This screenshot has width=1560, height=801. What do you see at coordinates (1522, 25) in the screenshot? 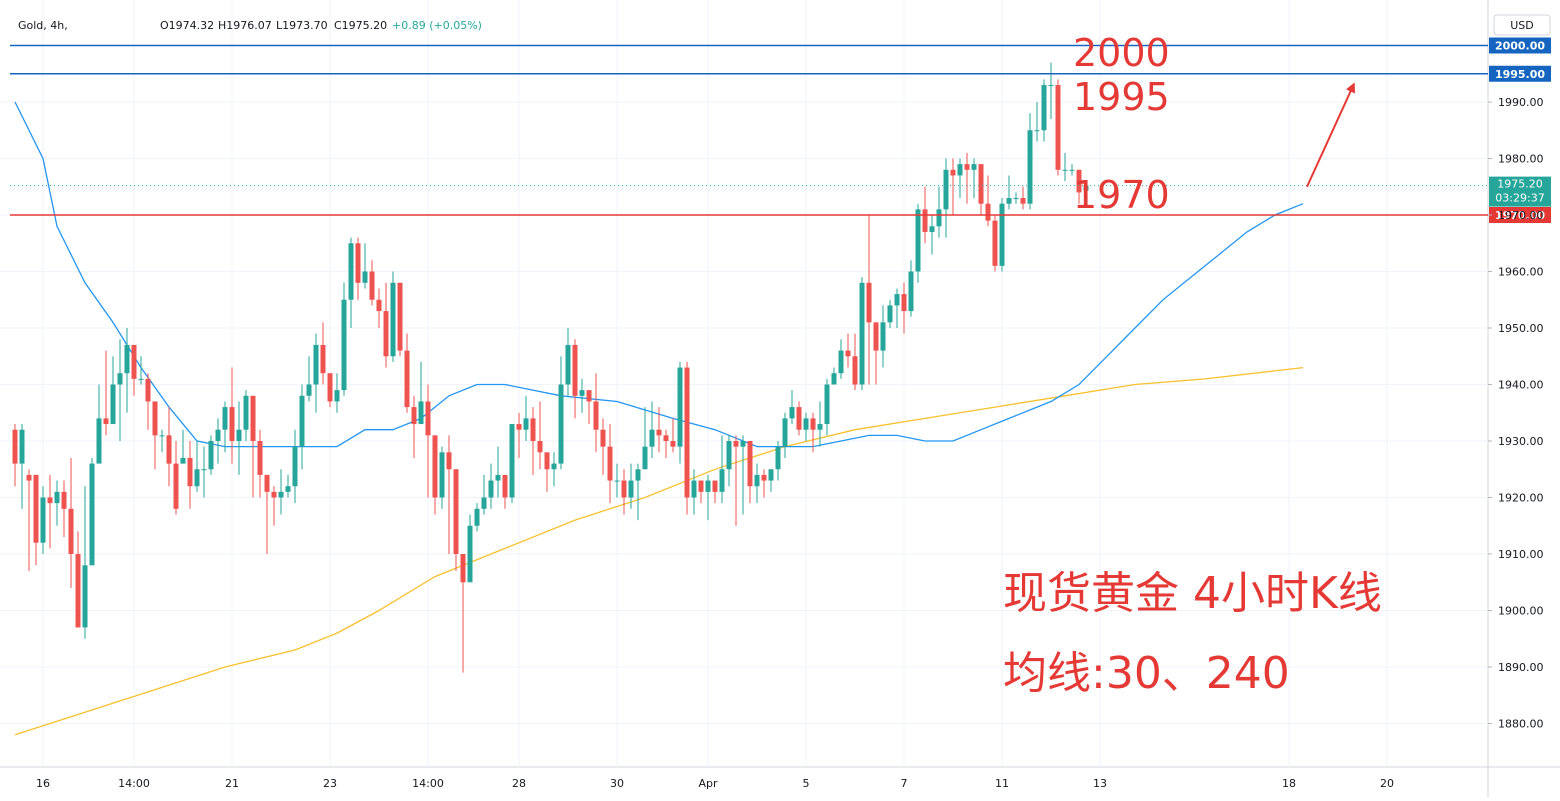
I see `currency-button` at bounding box center [1522, 25].